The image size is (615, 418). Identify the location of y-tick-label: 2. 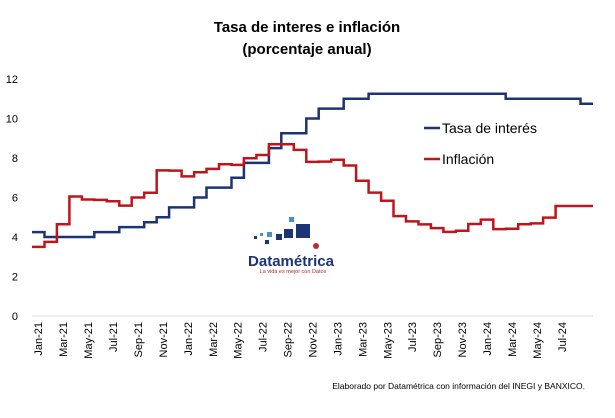
(15, 278).